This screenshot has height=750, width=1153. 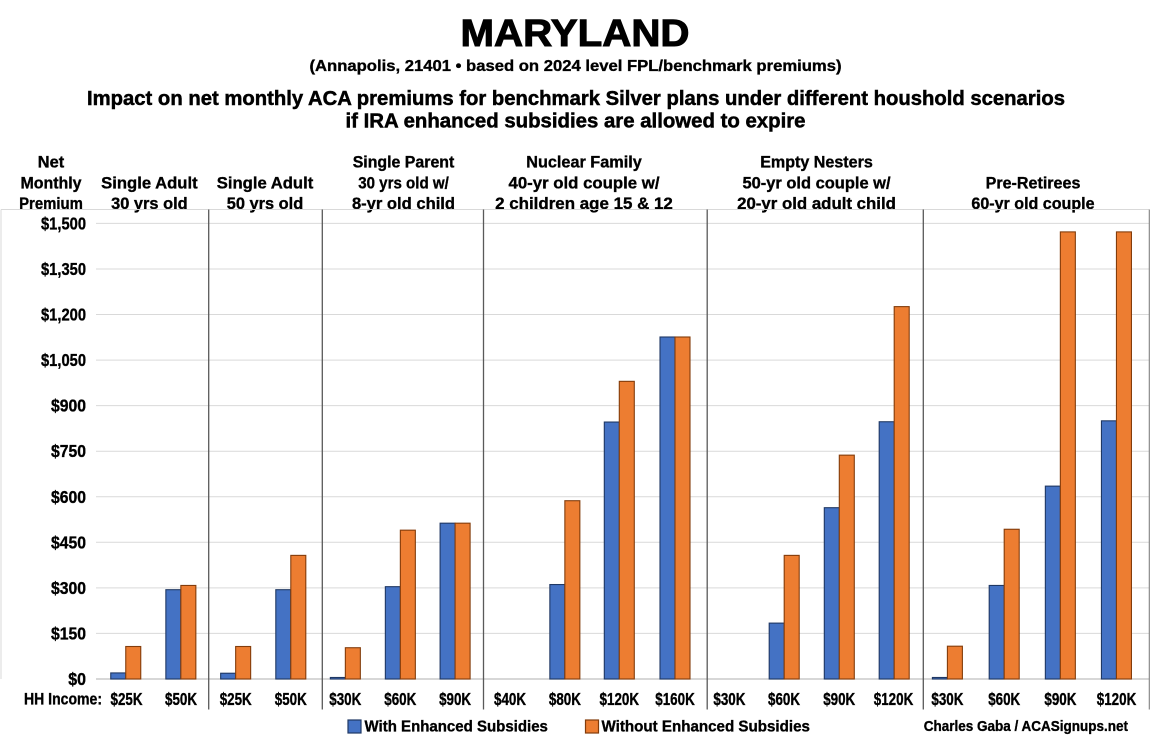 What do you see at coordinates (816, 203) in the screenshot?
I see `svg-text: 20-yr old adult child` at bounding box center [816, 203].